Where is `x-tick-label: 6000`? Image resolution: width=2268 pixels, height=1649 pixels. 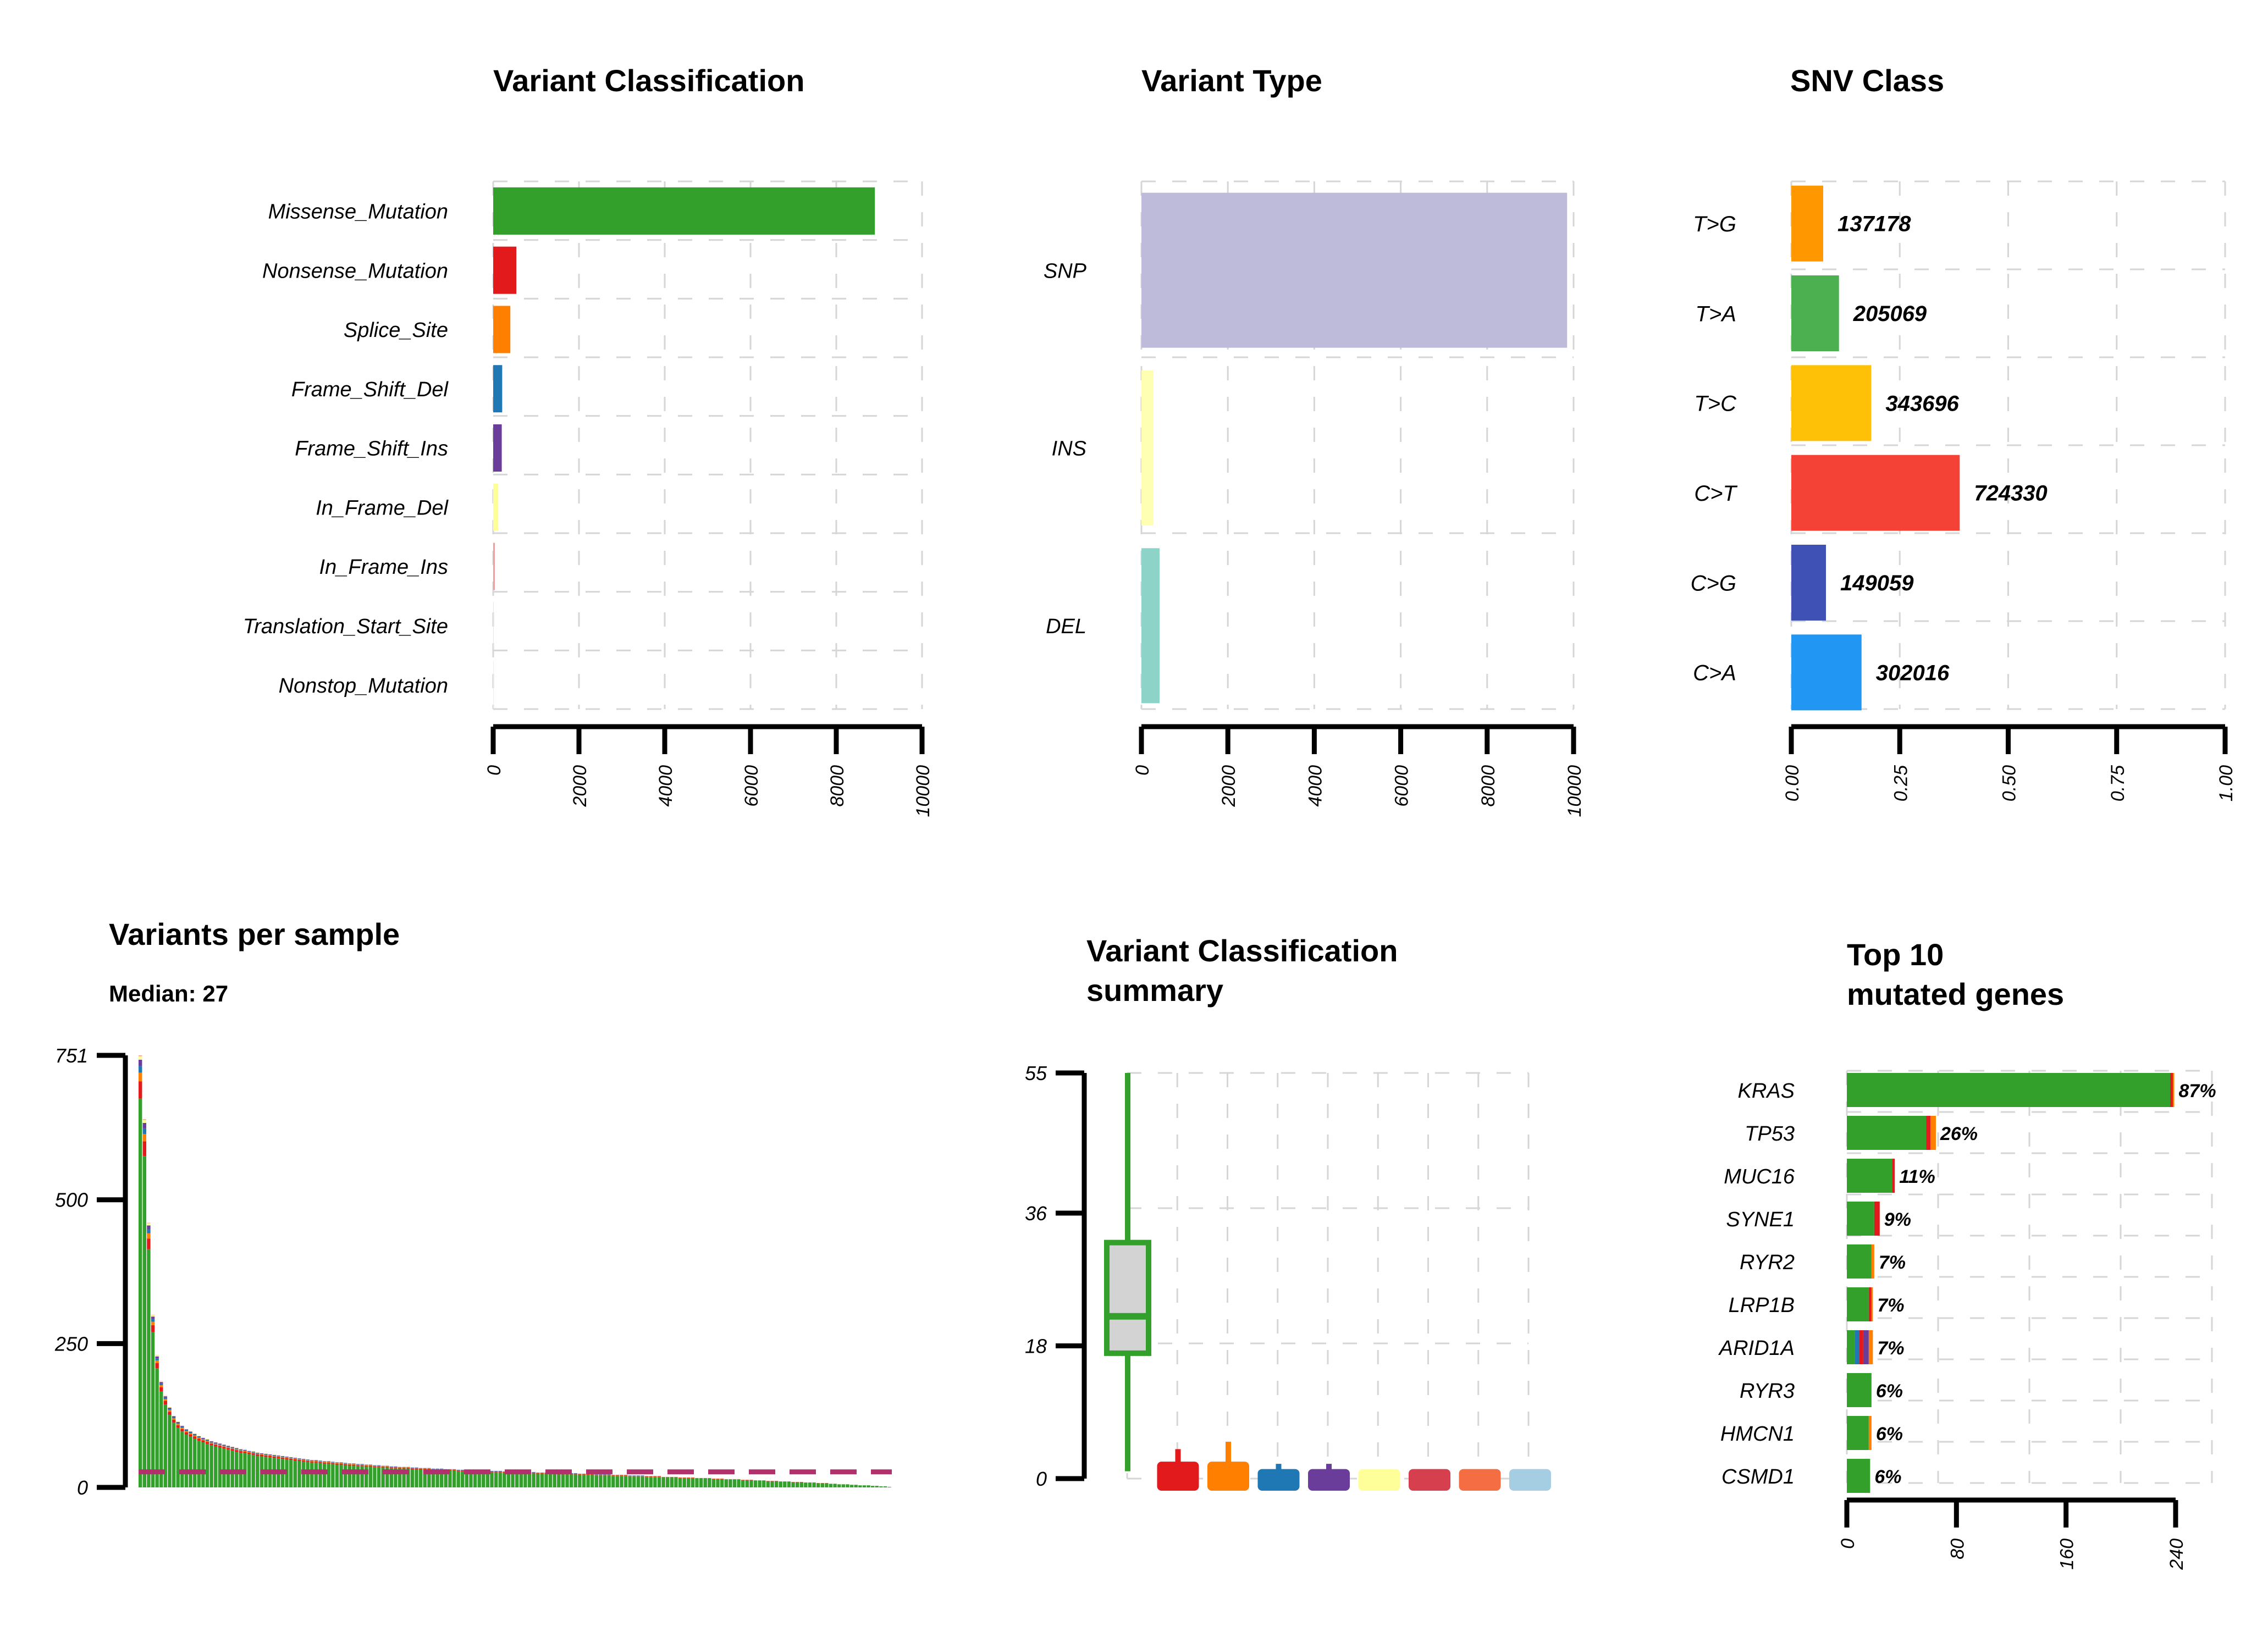 x-tick-label: 6000 is located at coordinates (751, 786).